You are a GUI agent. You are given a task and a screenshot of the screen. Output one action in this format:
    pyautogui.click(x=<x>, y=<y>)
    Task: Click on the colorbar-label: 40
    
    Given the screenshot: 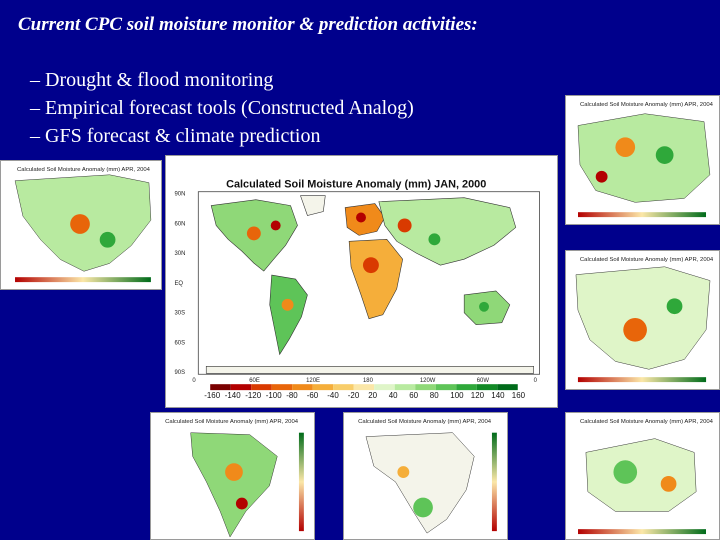 What is the action you would take?
    pyautogui.click(x=393, y=395)
    